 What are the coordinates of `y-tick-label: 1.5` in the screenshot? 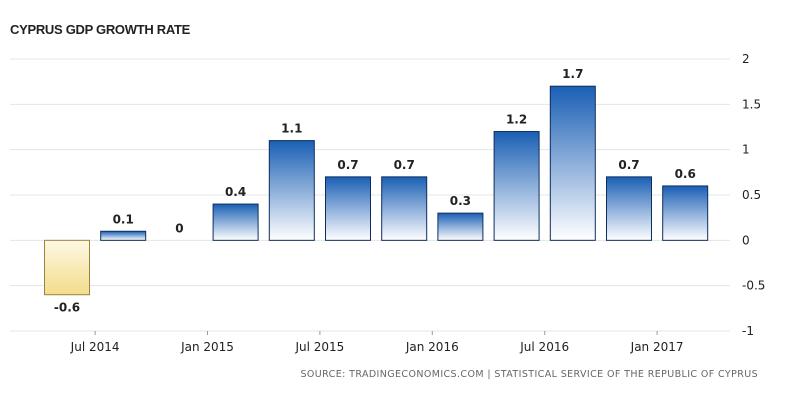 It's located at (751, 104).